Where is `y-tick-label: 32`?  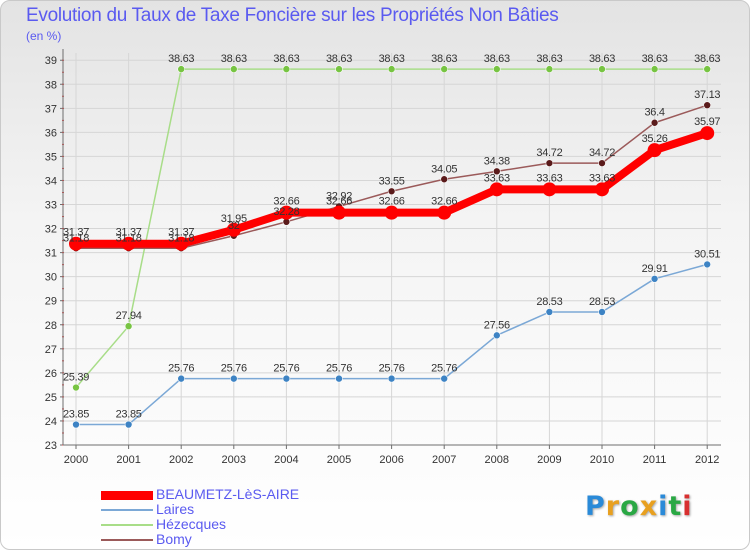 y-tick-label: 32 is located at coordinates (51, 230).